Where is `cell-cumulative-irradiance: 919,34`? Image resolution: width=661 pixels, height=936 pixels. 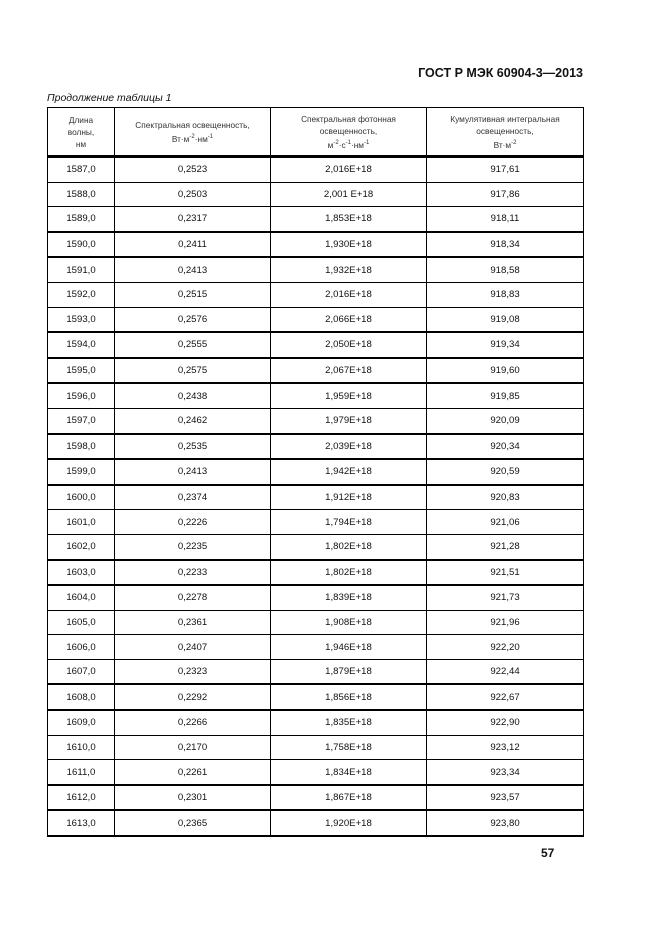 cell-cumulative-irradiance: 919,34 is located at coordinates (505, 345).